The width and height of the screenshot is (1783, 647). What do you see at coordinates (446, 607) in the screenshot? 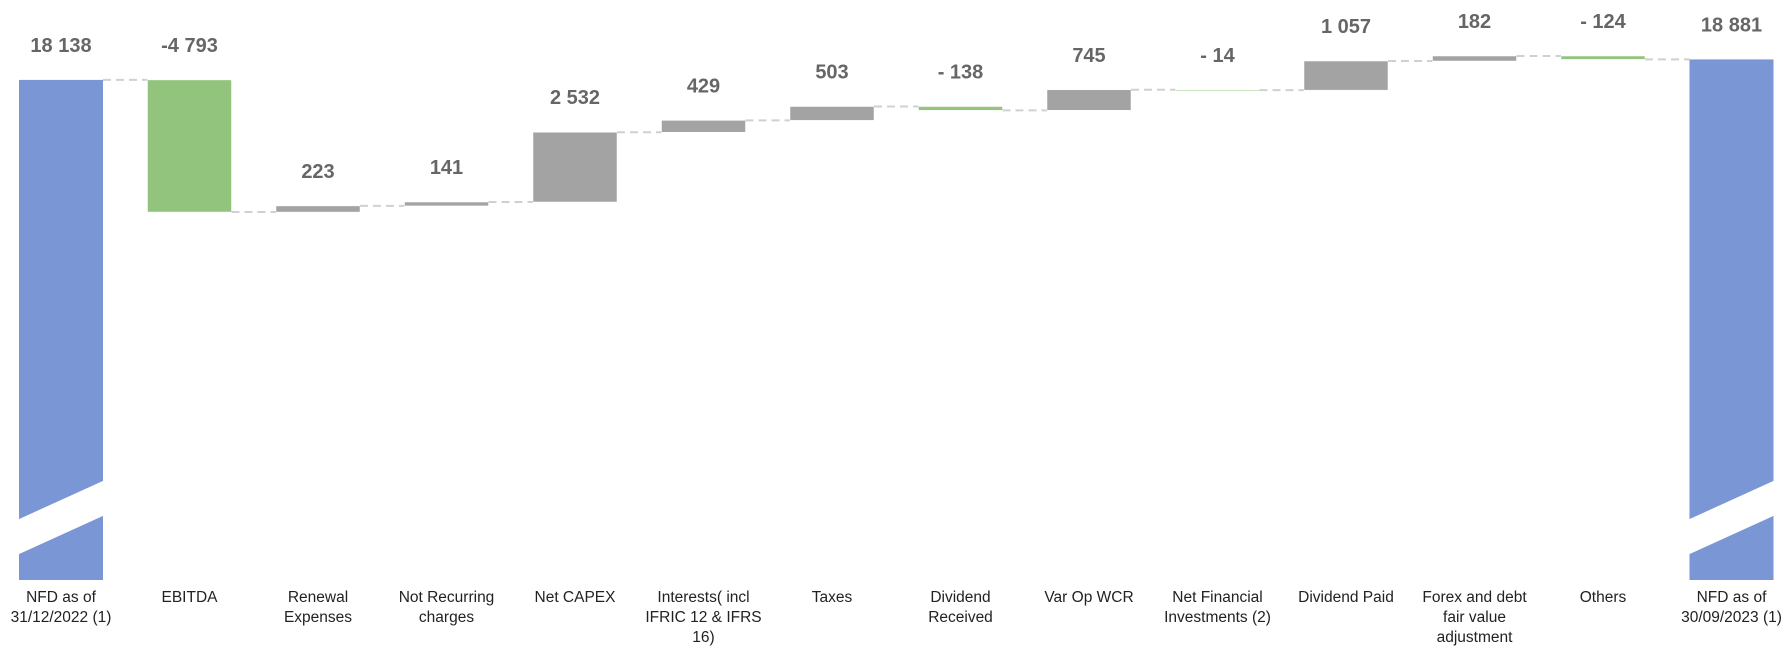
I see `x-tick-label: Not Recurring charges` at bounding box center [446, 607].